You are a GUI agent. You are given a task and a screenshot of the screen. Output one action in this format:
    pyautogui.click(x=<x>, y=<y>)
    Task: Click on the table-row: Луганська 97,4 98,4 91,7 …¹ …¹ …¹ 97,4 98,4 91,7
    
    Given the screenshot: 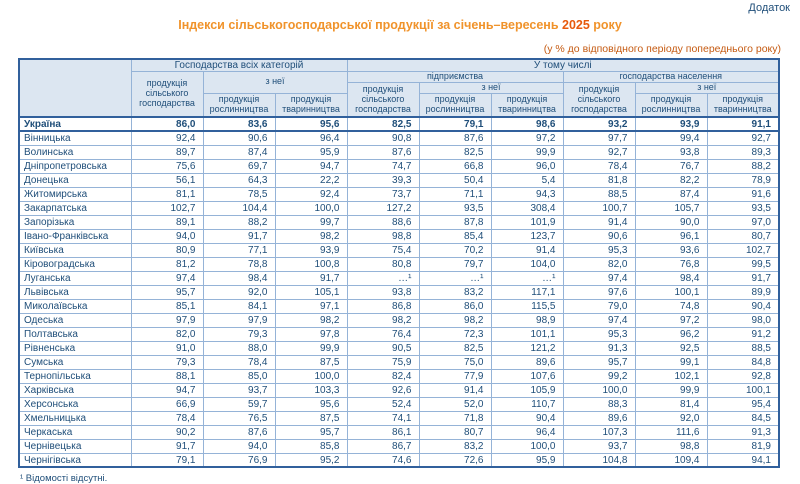 What is the action you would take?
    pyautogui.click(x=399, y=278)
    